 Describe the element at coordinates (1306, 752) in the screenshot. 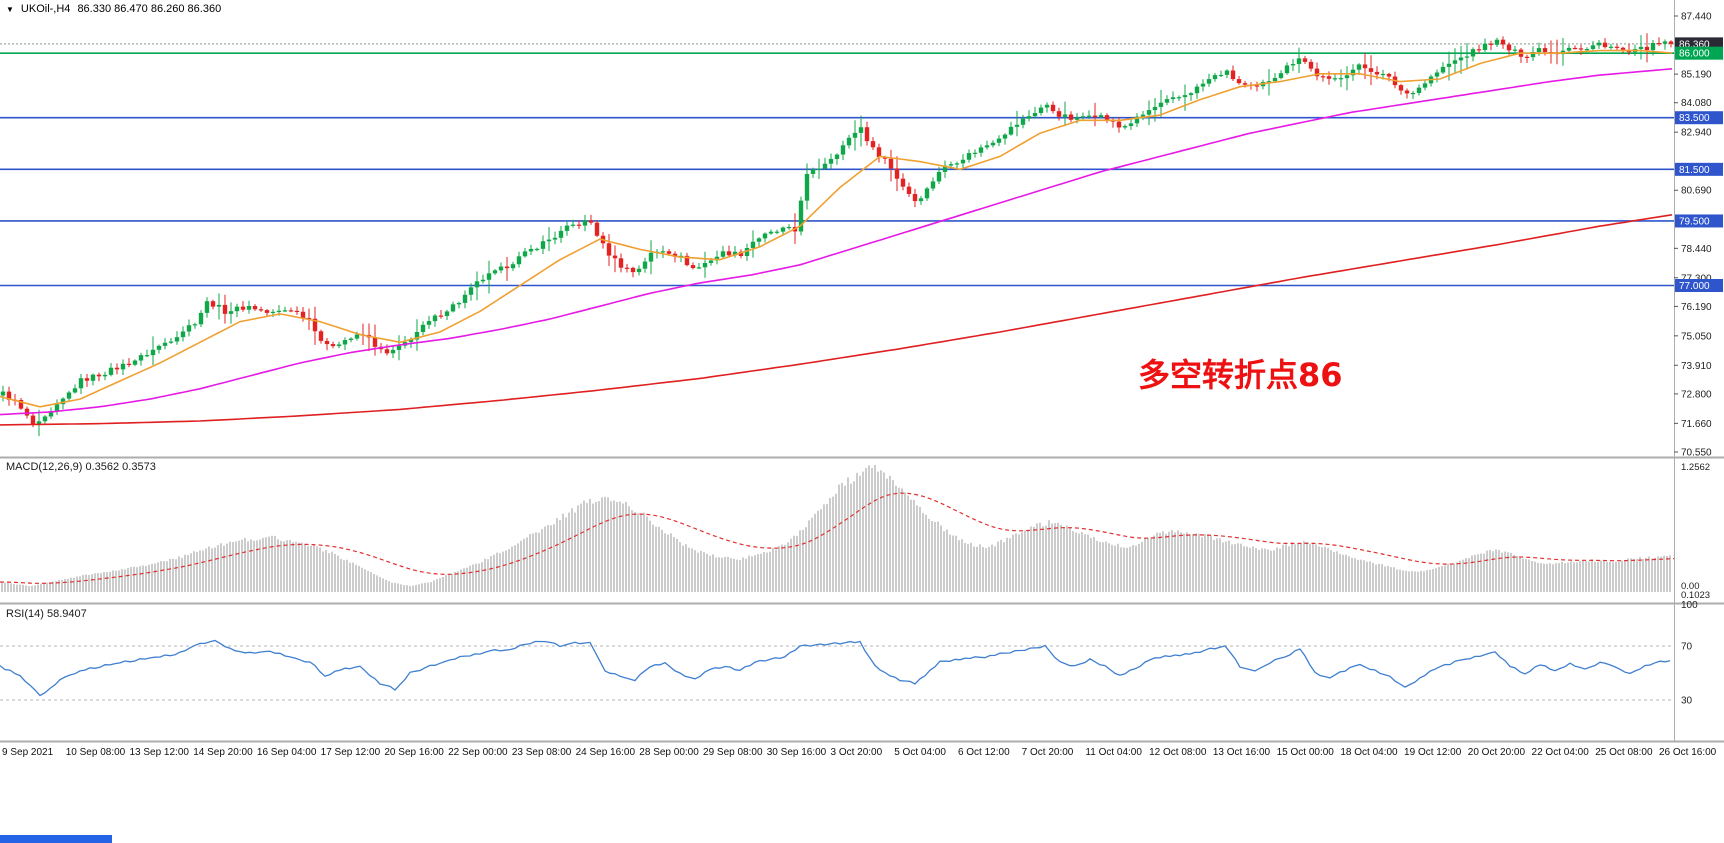

I see `svg-text: 15 Oct 00:00` at that location.